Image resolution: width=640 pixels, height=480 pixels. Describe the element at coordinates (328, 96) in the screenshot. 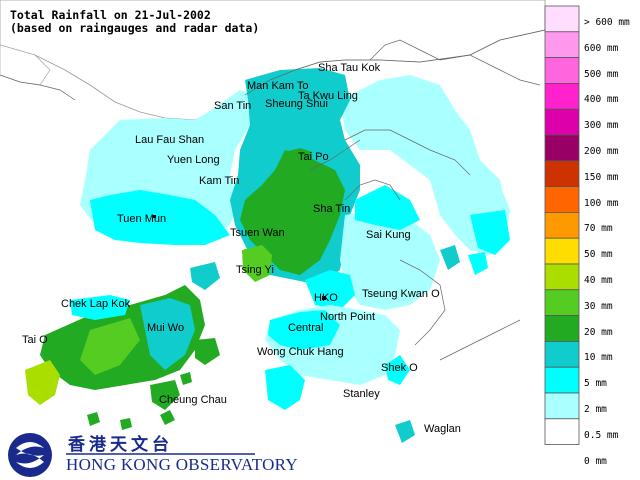

I see `place-ta-kwu-ling: Ta Kwu Ling` at that location.